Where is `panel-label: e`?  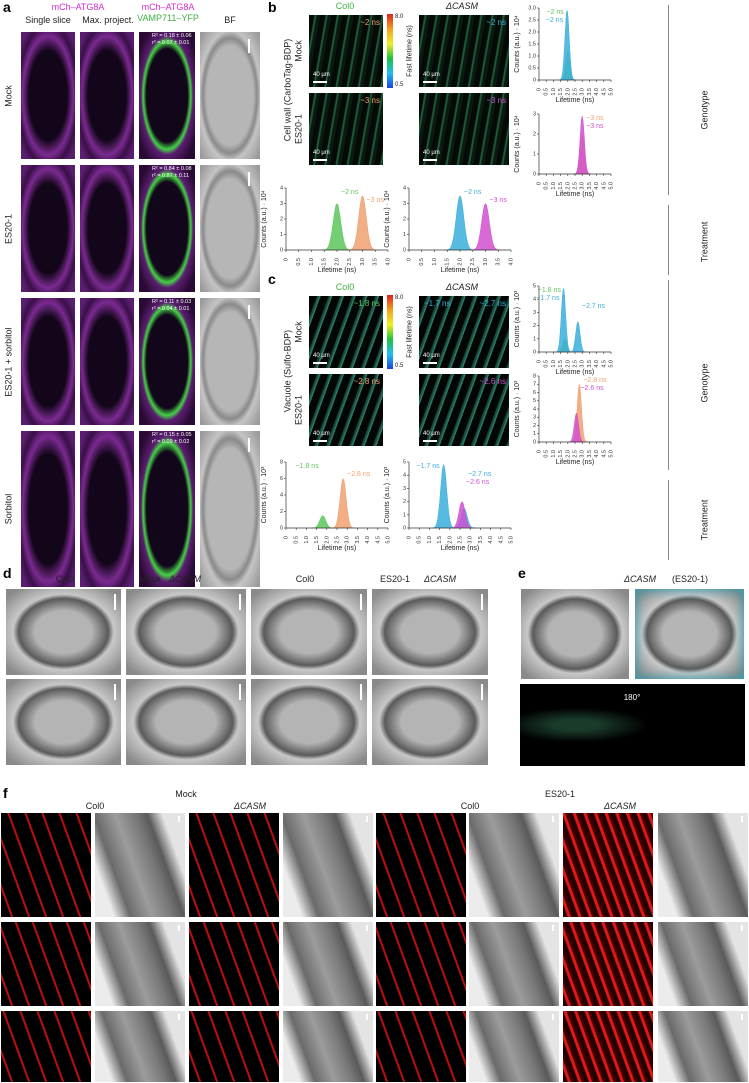
panel-label: e is located at coordinates (522, 573).